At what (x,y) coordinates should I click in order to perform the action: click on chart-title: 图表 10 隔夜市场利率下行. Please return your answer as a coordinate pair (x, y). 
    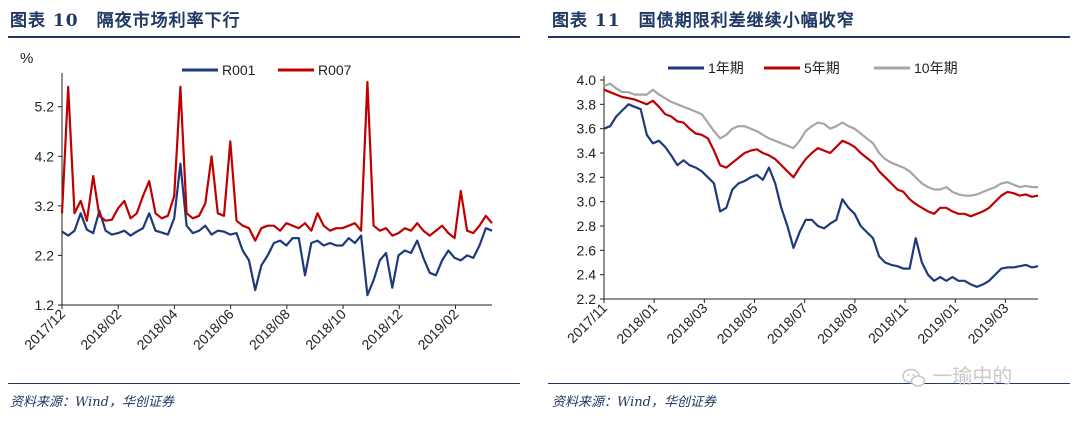
    Looking at the image, I should click on (125, 21).